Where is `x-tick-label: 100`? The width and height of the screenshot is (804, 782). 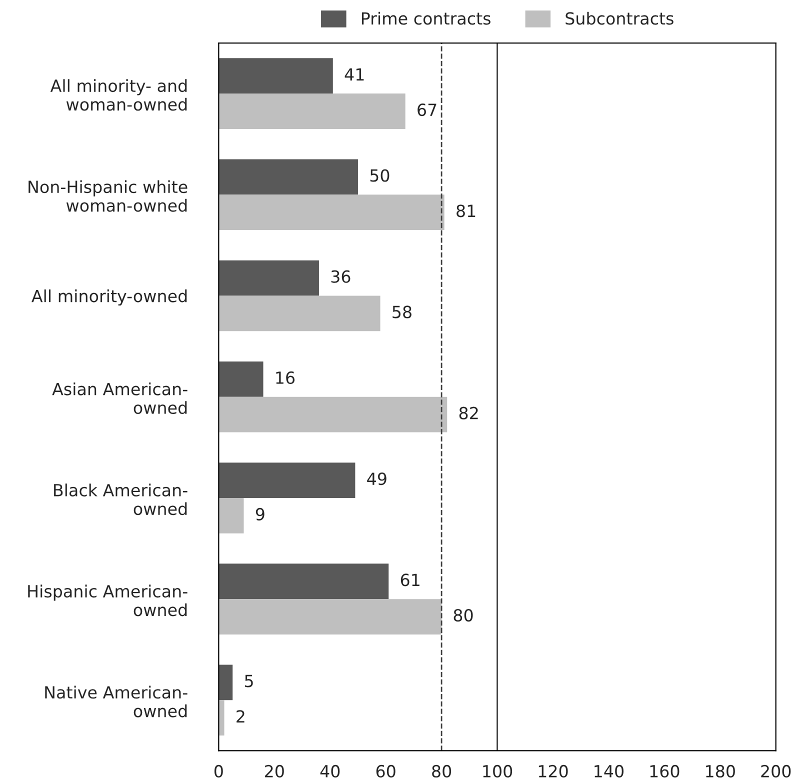
x-tick-label: 100 is located at coordinates (497, 771).